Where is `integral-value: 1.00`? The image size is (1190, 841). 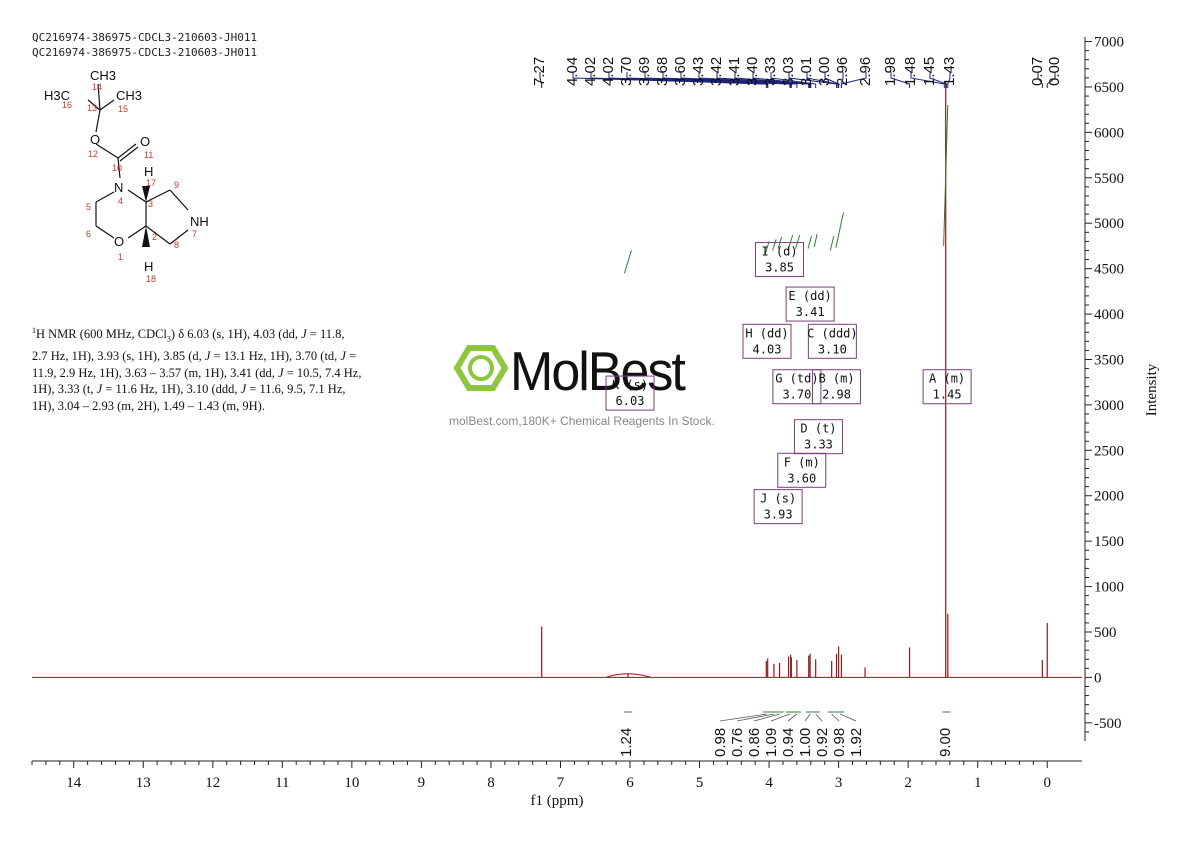
integral-value: 1.00 is located at coordinates (805, 742).